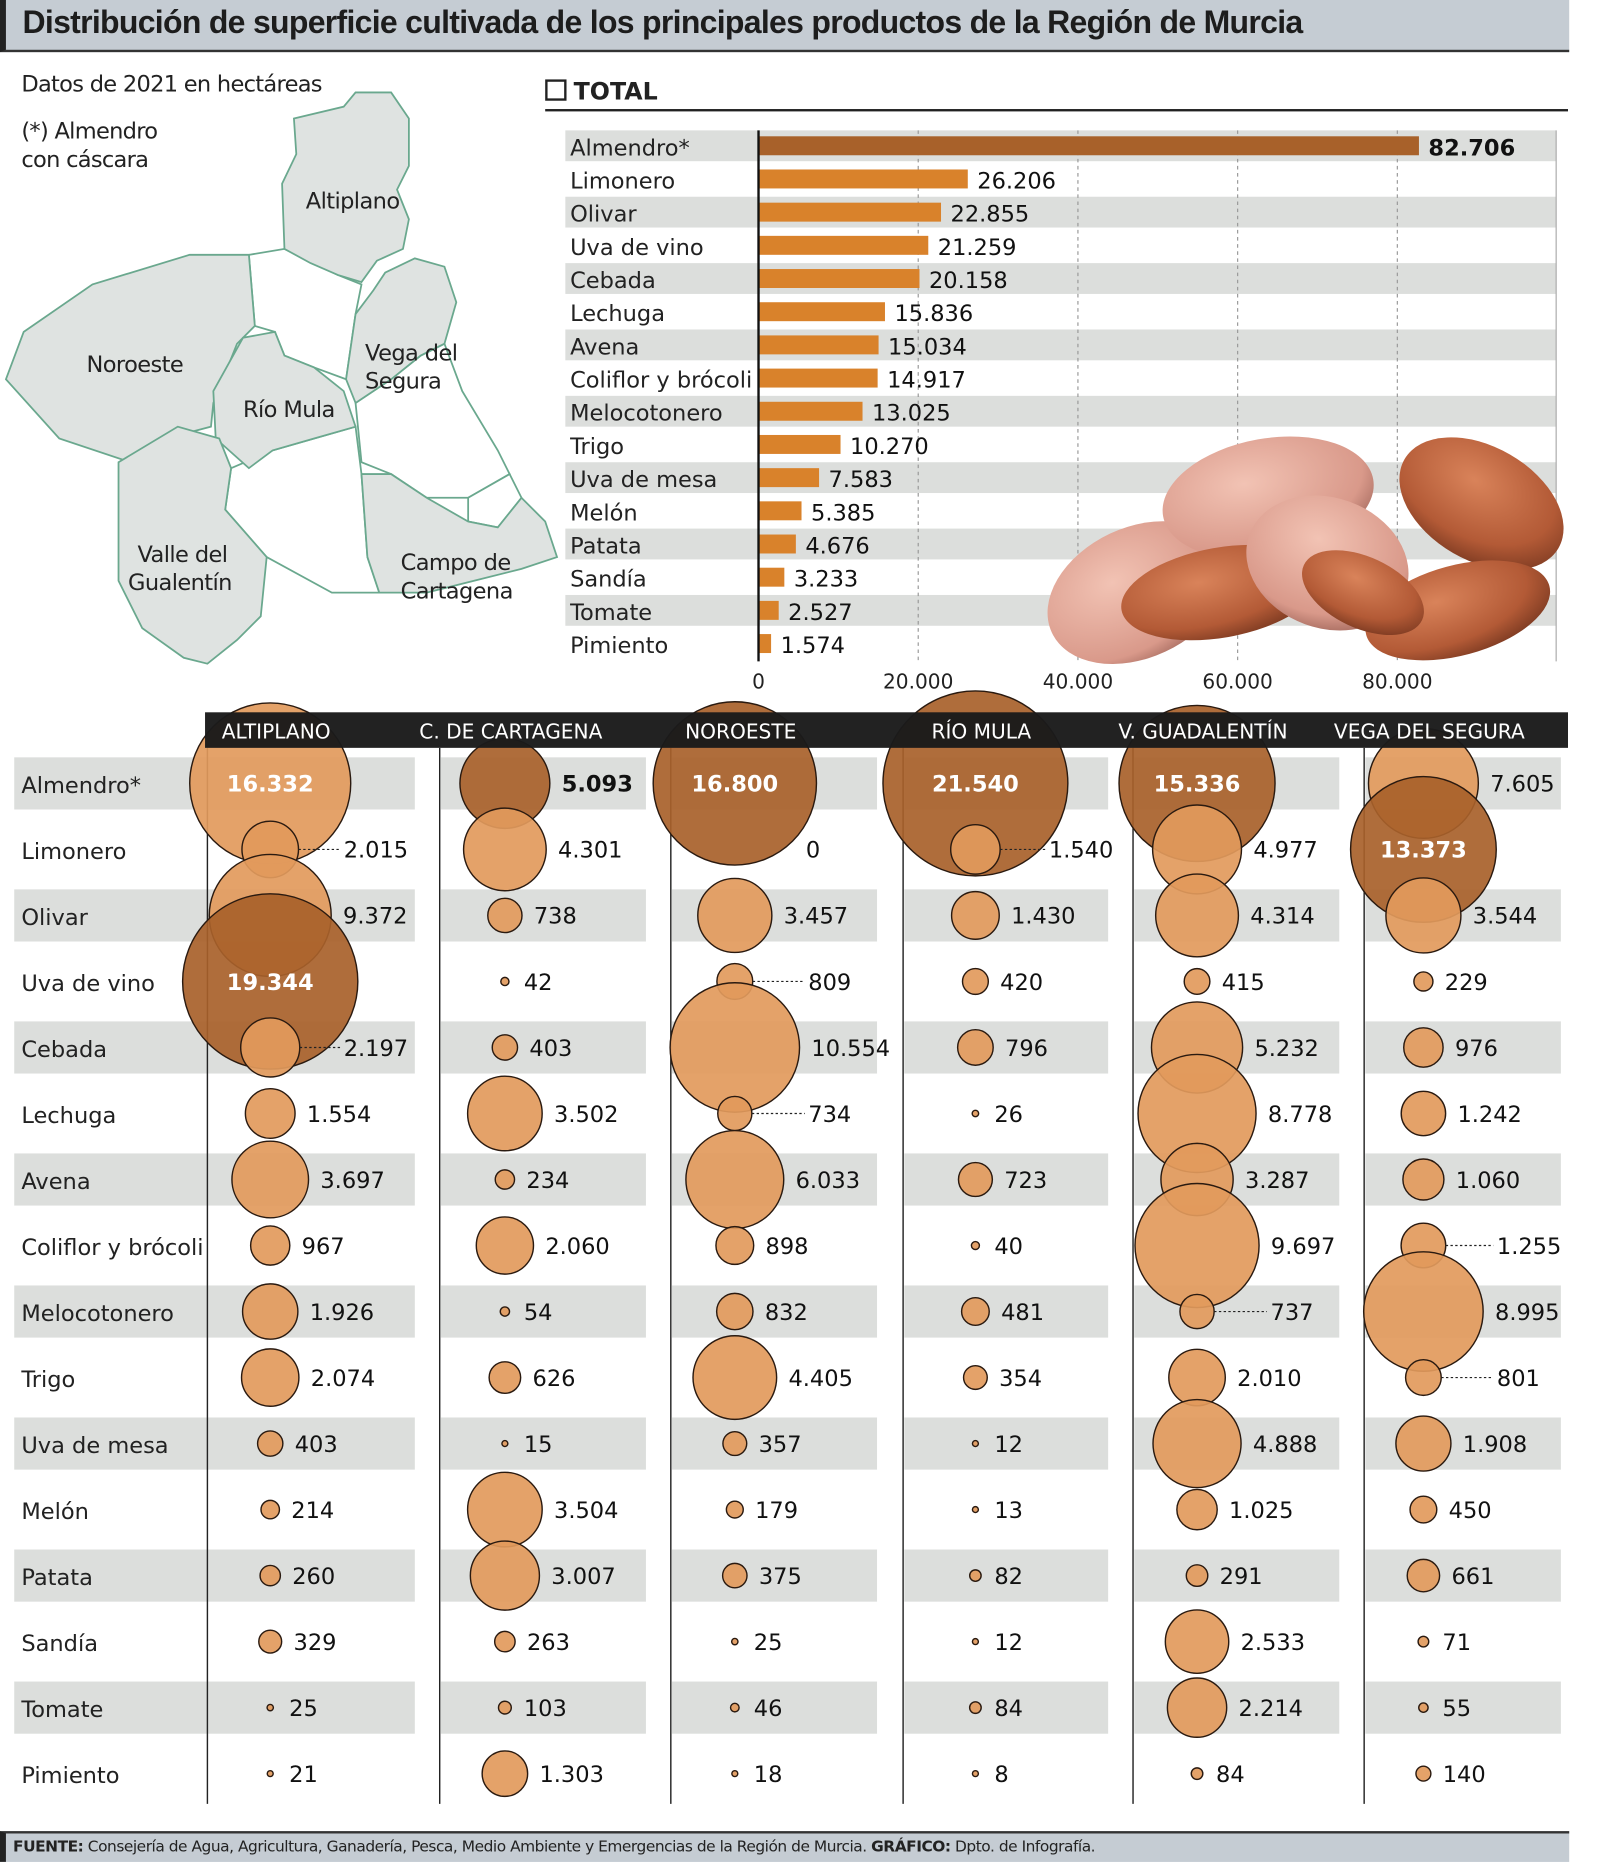 This screenshot has height=1864, width=1600. What do you see at coordinates (786, 1313) in the screenshot?
I see `bubble-value-label: 832` at bounding box center [786, 1313].